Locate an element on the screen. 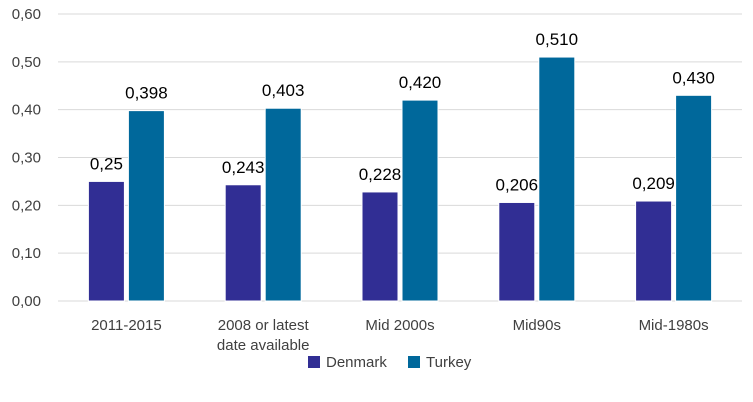  y-tick-label: 0,30 is located at coordinates (26, 158).